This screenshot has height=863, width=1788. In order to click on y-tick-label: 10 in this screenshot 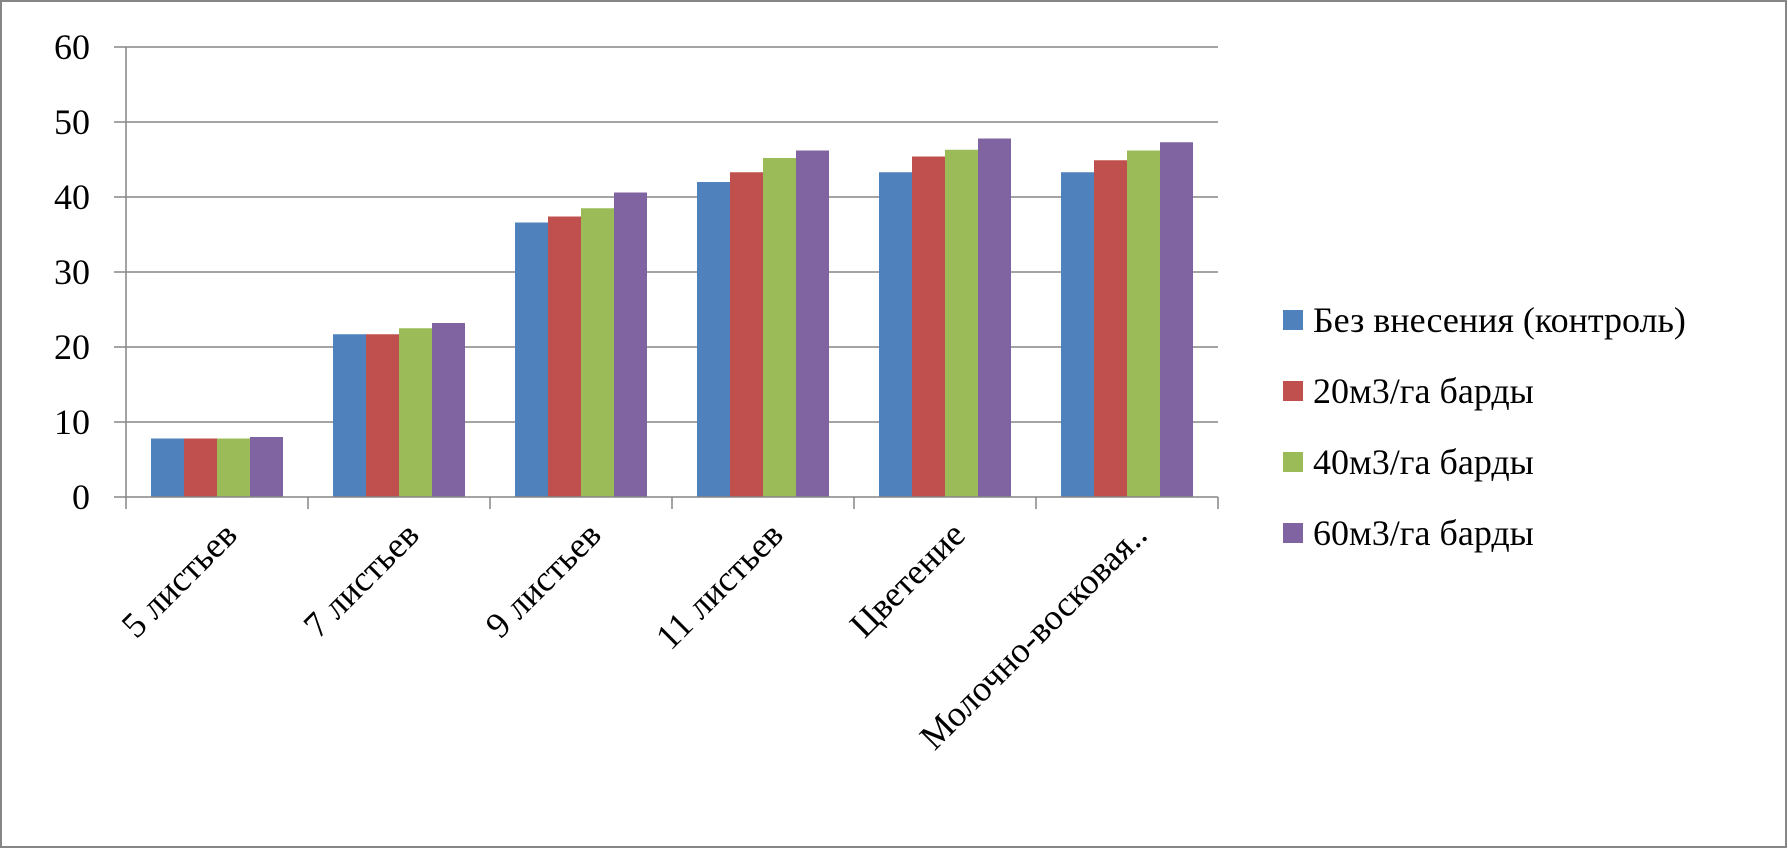, I will do `click(72, 422)`.